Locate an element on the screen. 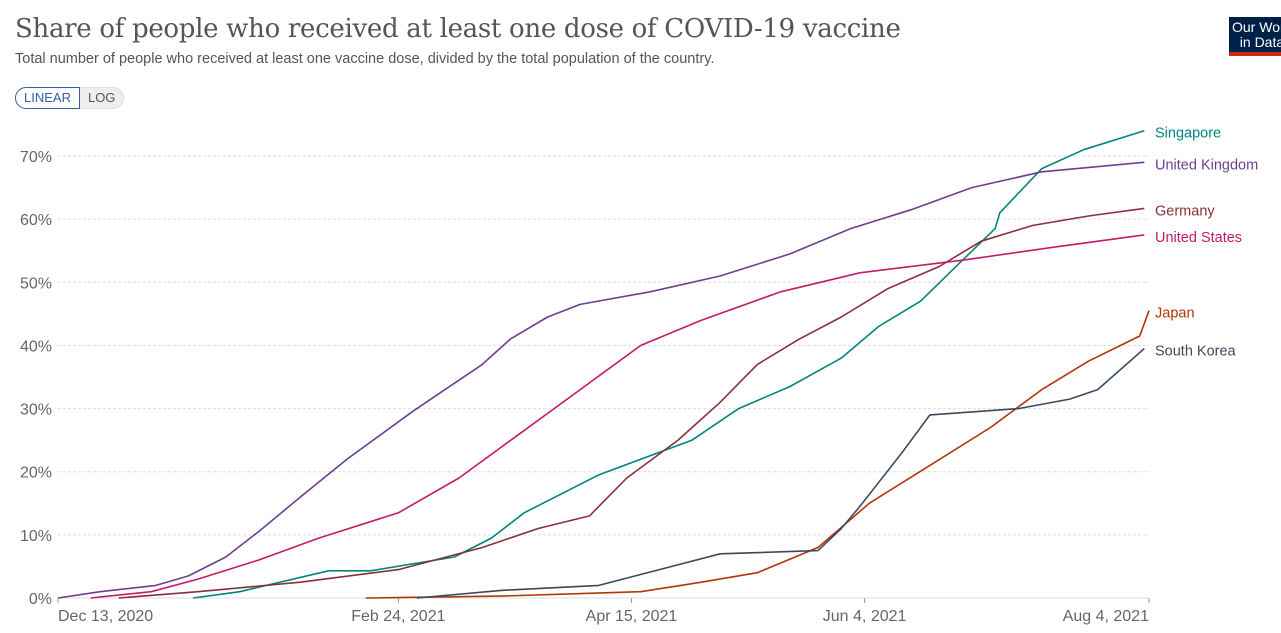 Image resolution: width=1281 pixels, height=633 pixels. series-label: Germany is located at coordinates (1185, 211).